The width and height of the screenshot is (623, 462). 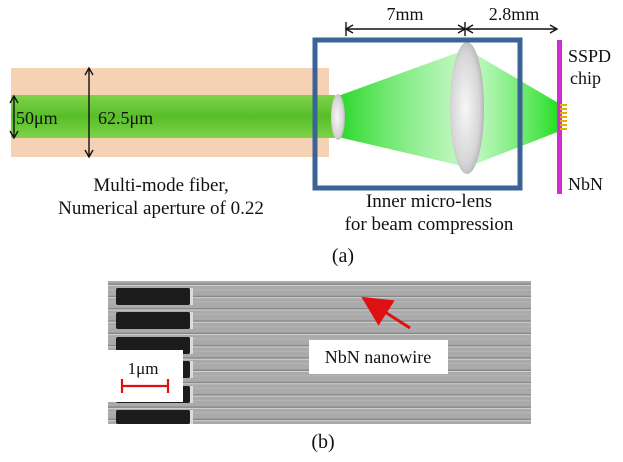 I want to click on nanowire-arrow, so click(x=386, y=313).